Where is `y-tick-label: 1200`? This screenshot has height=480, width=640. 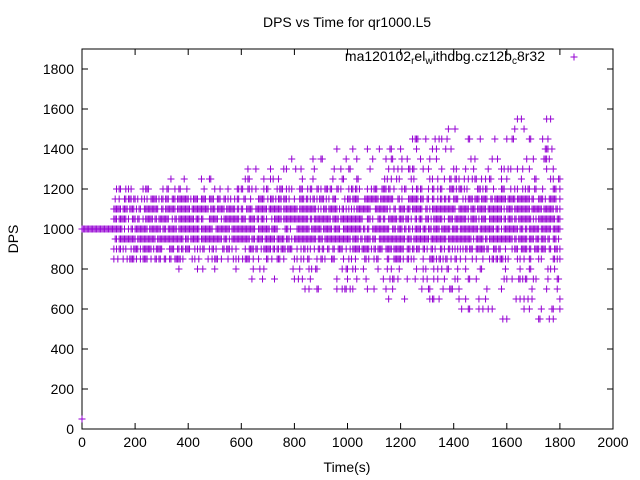 y-tick-label: 1200 is located at coordinates (58, 189).